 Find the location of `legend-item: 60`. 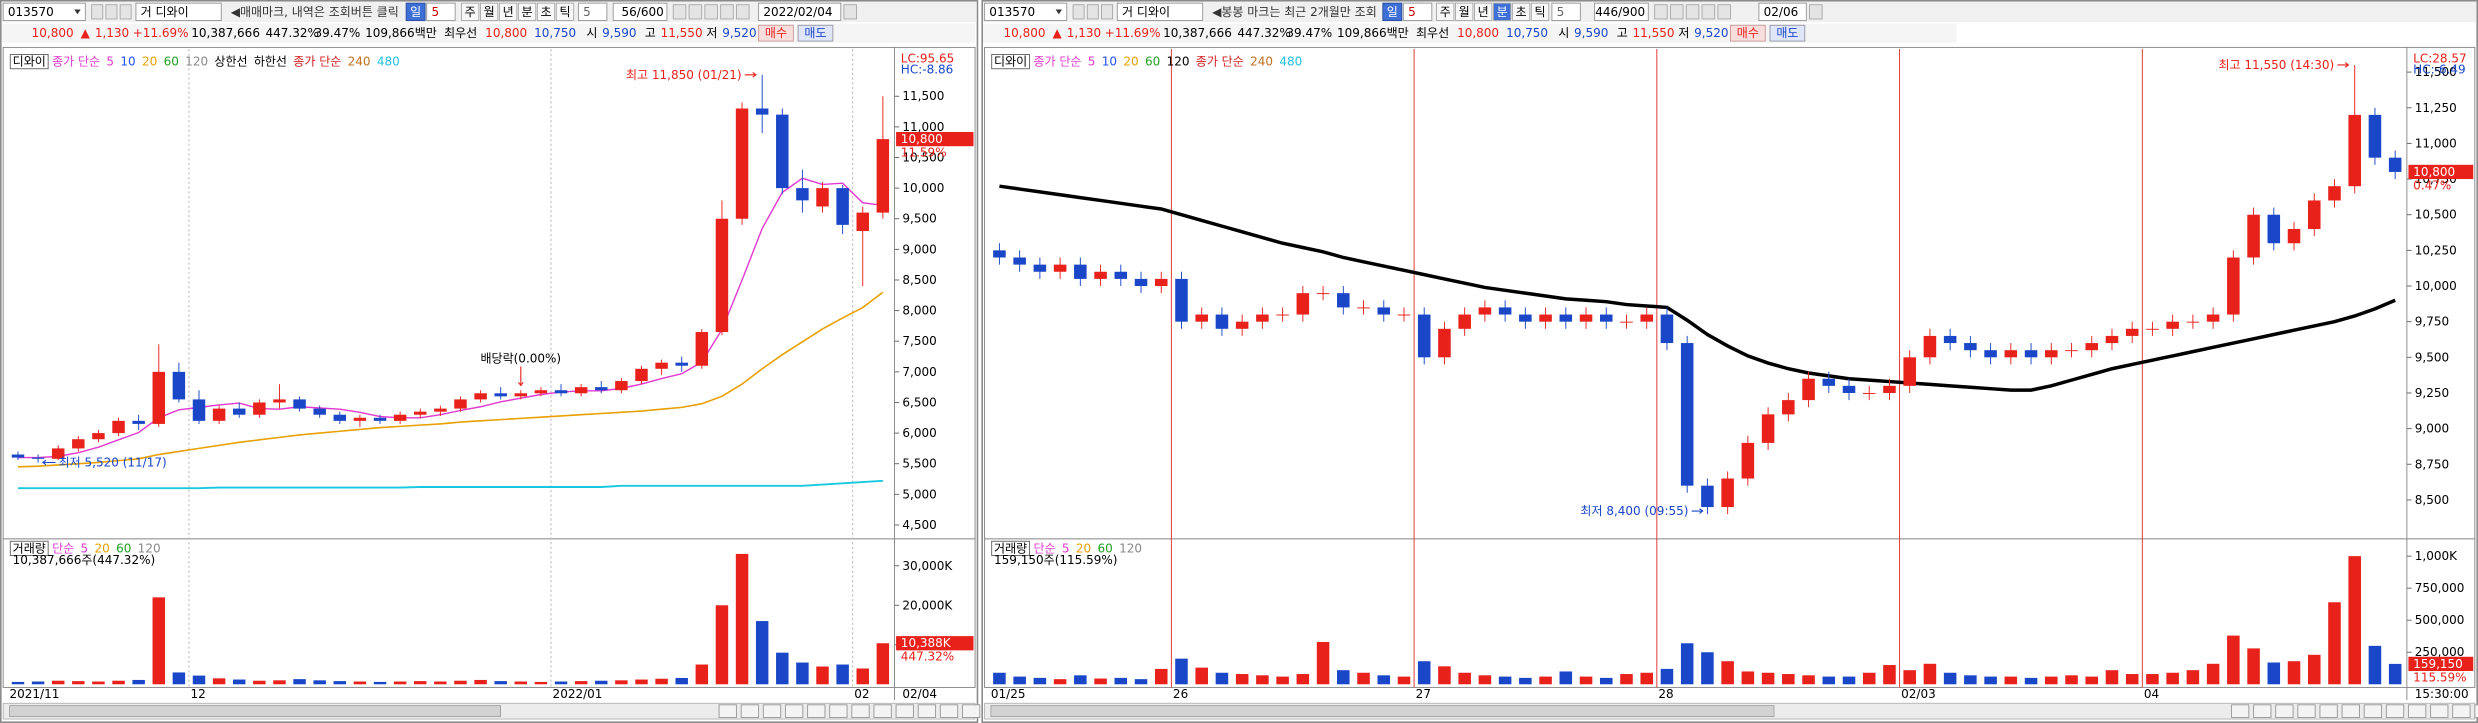

legend-item: 60 is located at coordinates (1104, 548).